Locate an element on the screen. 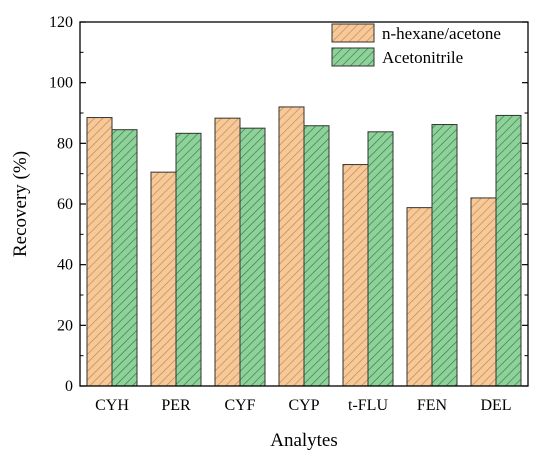 The width and height of the screenshot is (550, 459). bar-t-flu-n-hexane-acetone is located at coordinates (355, 275).